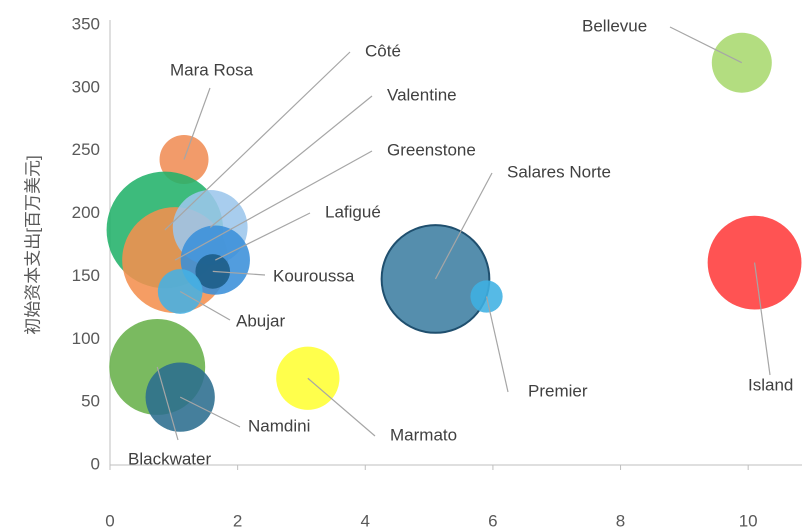 The height and width of the screenshot is (531, 802). What do you see at coordinates (423, 434) in the screenshot?
I see `data-label: Marmato` at bounding box center [423, 434].